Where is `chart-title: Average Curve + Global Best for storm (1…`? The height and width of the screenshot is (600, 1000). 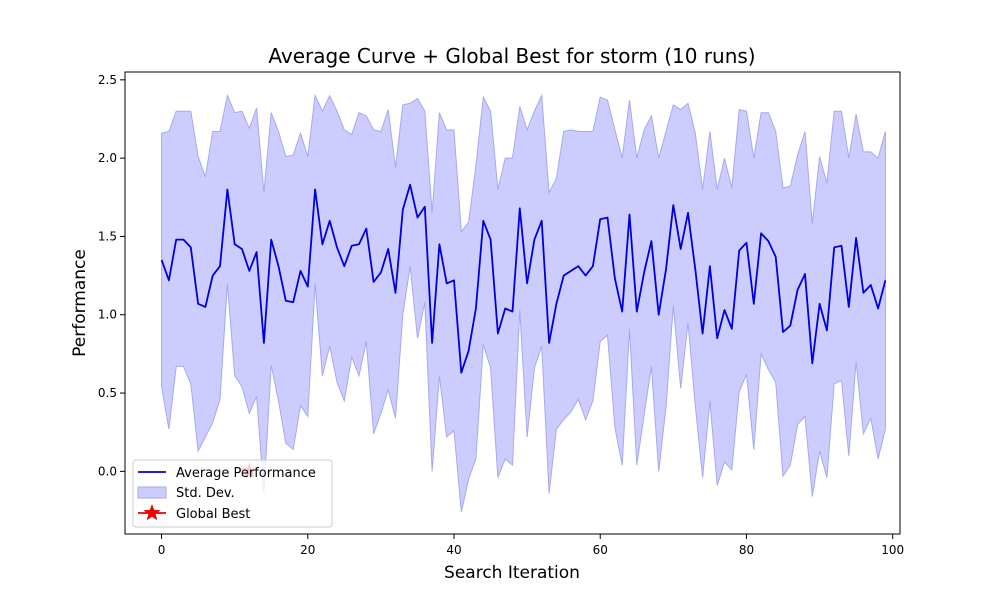 chart-title: Average Curve + Global Best for storm (1… is located at coordinates (511, 56).